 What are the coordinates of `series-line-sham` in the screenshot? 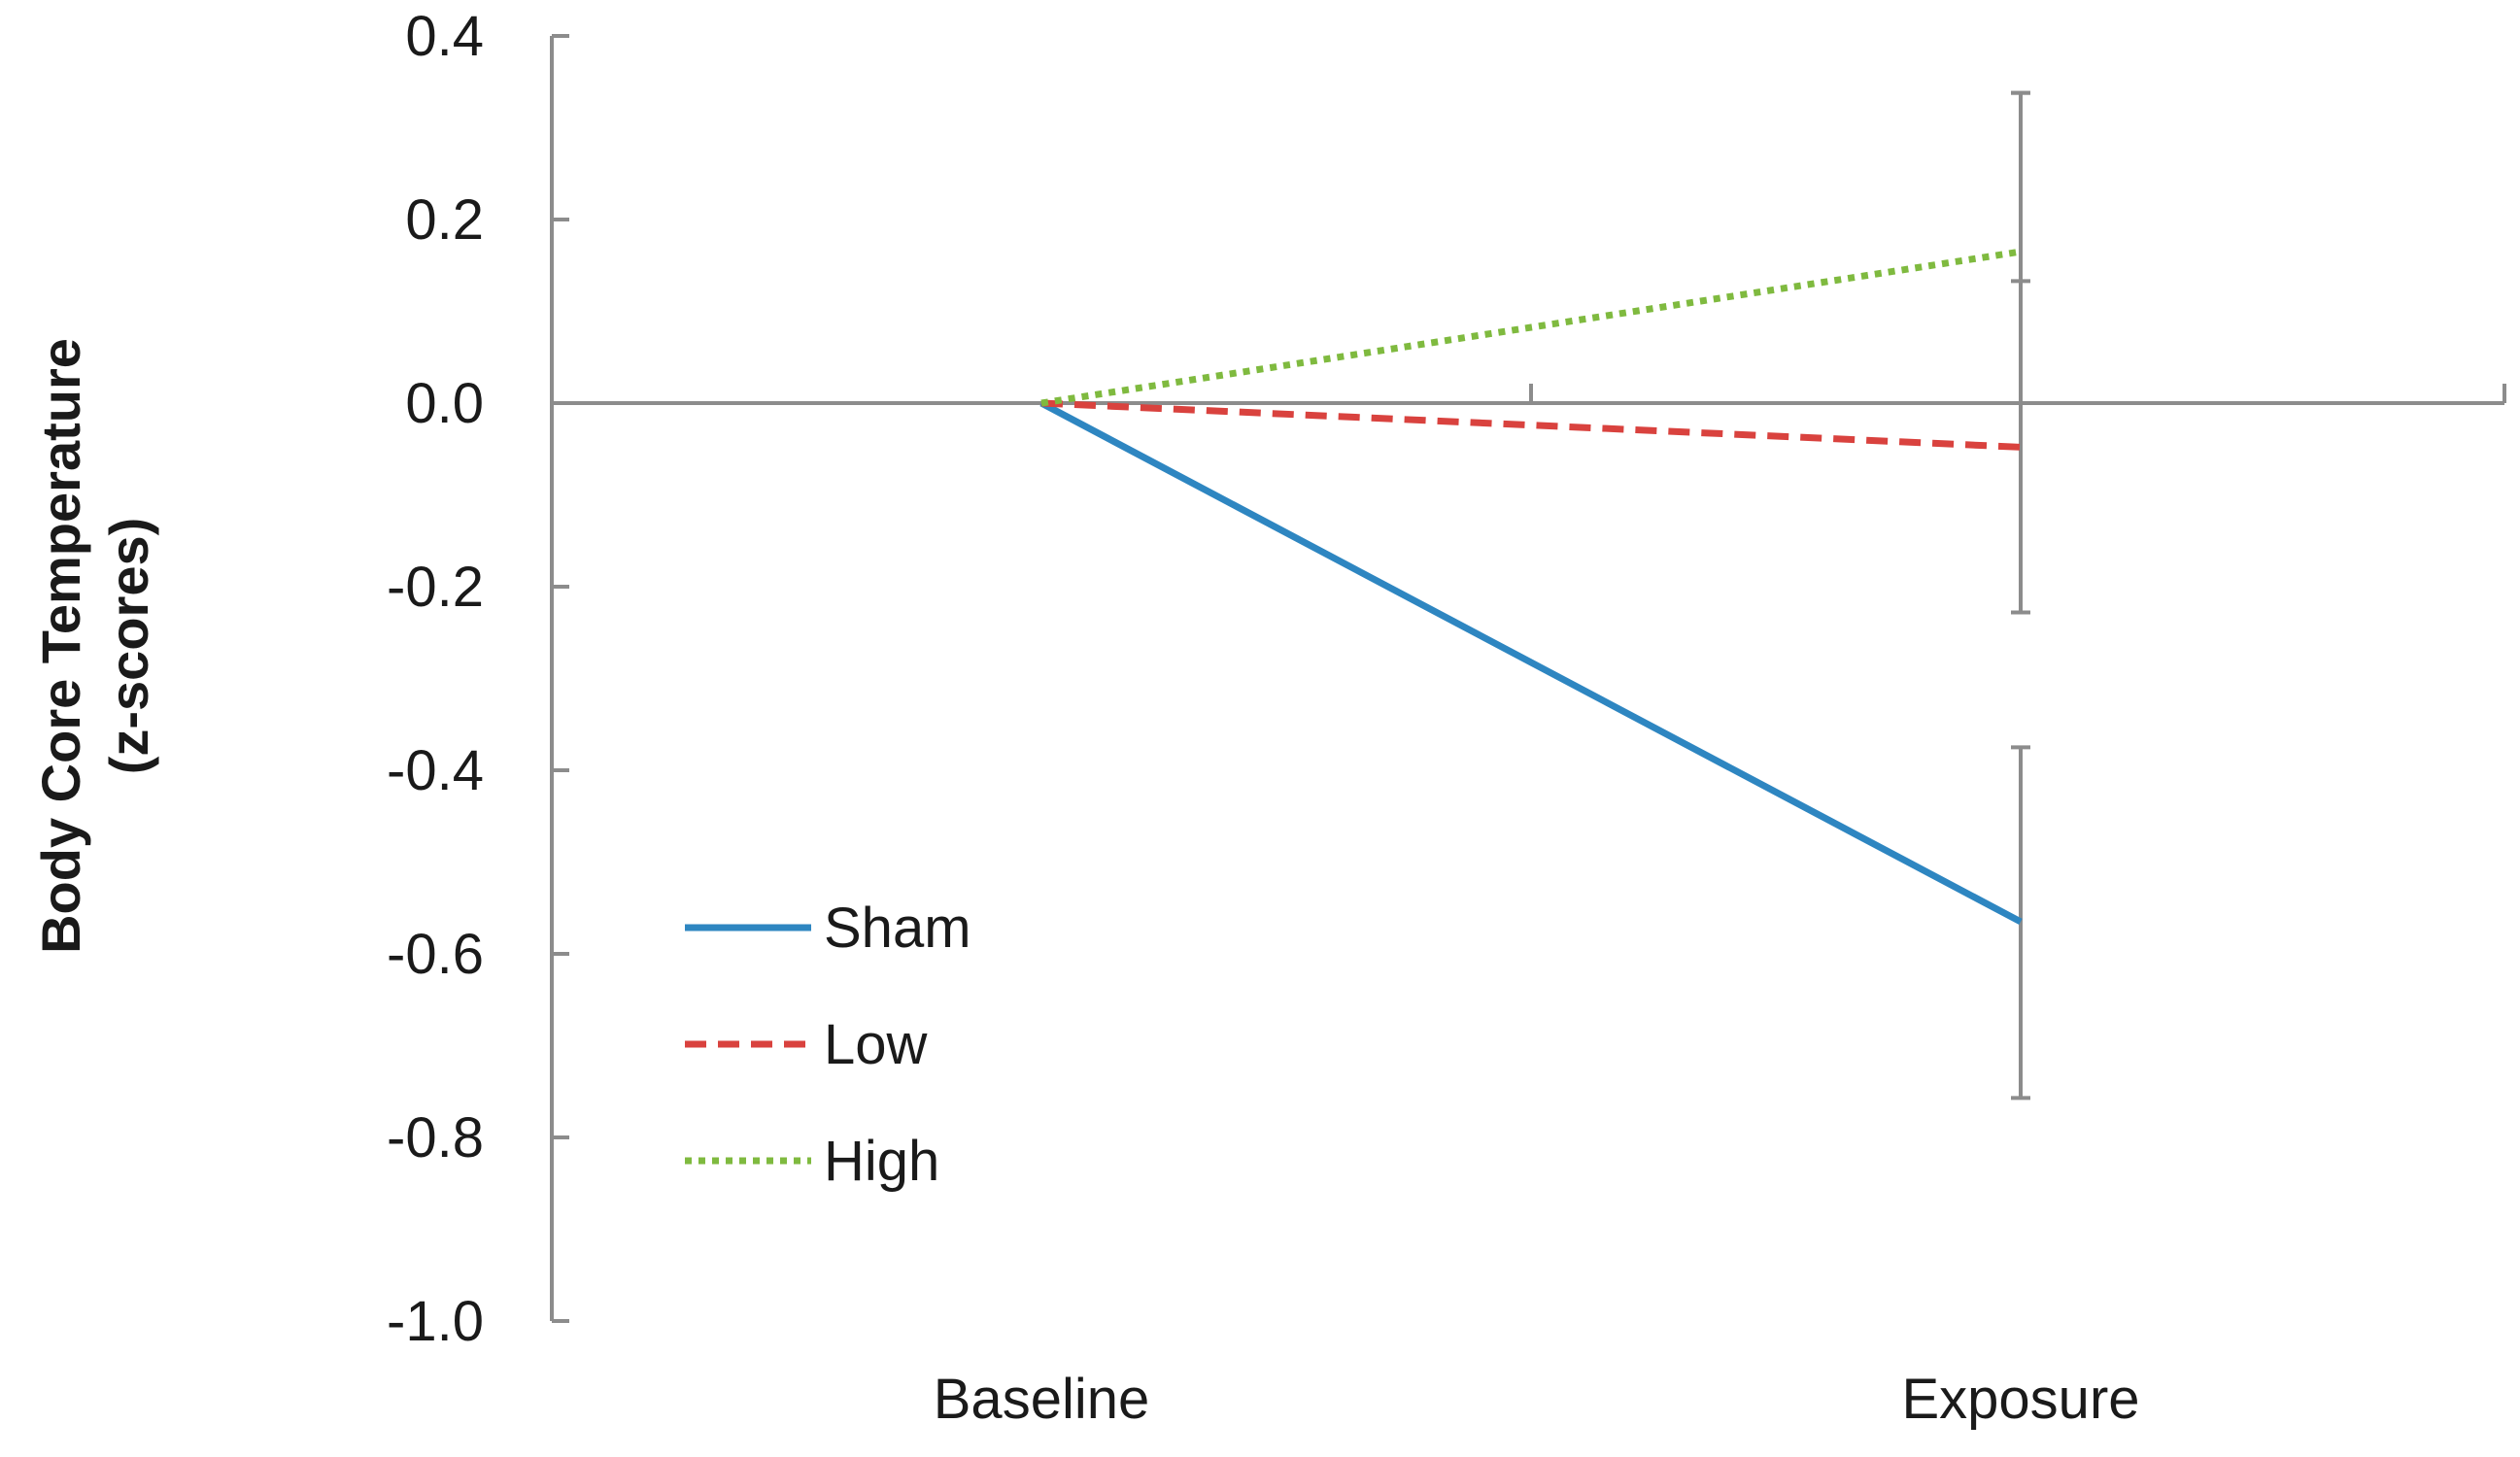 It's located at (1531, 662).